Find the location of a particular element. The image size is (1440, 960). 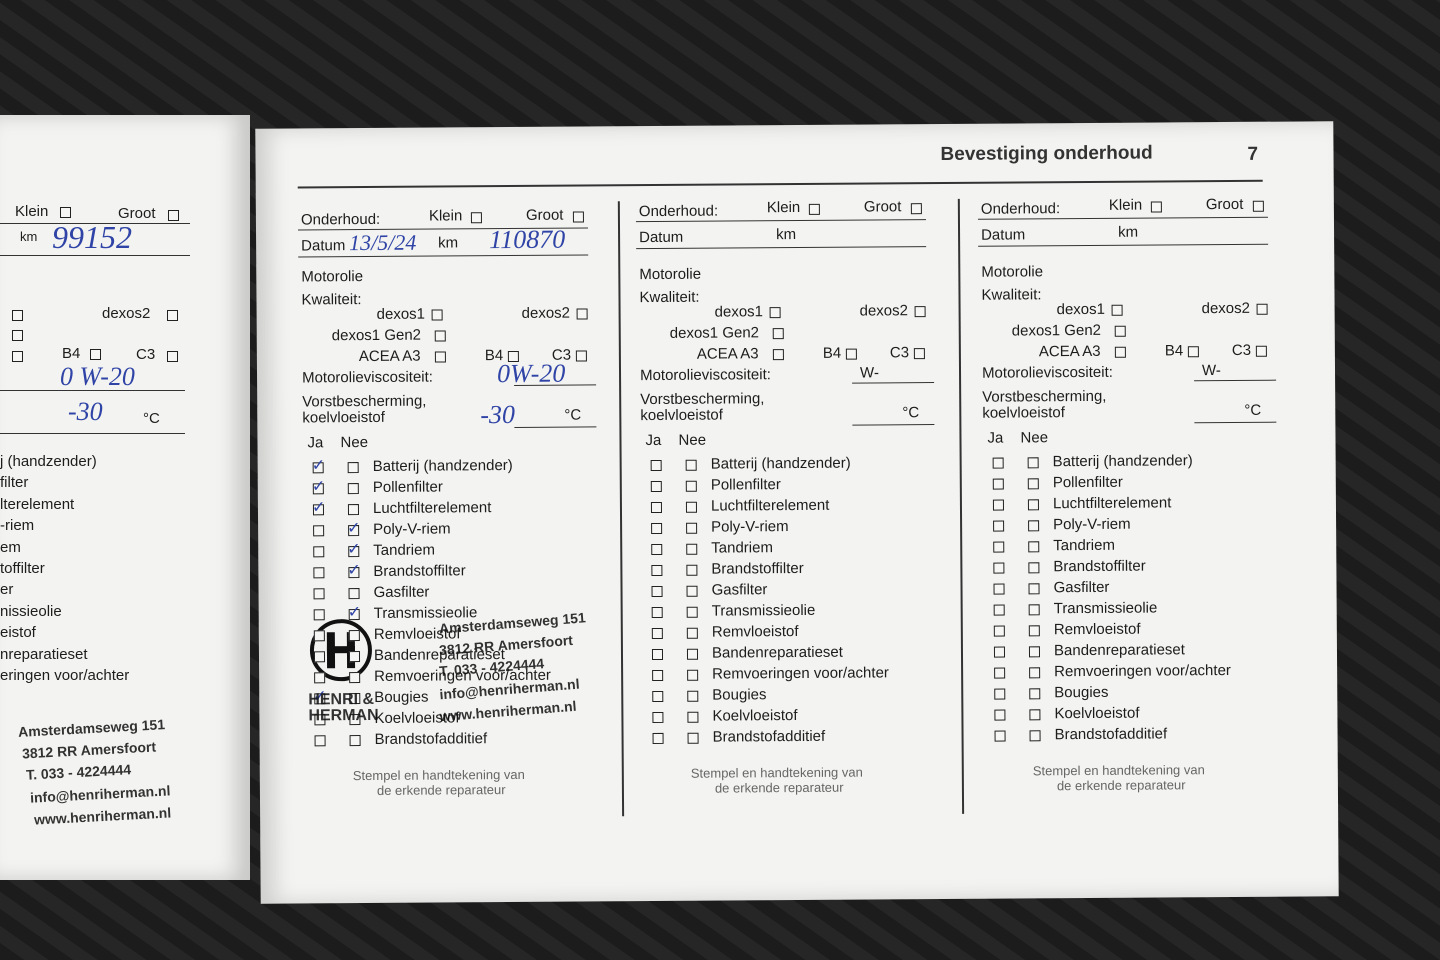

km-label: km is located at coordinates (1128, 232).